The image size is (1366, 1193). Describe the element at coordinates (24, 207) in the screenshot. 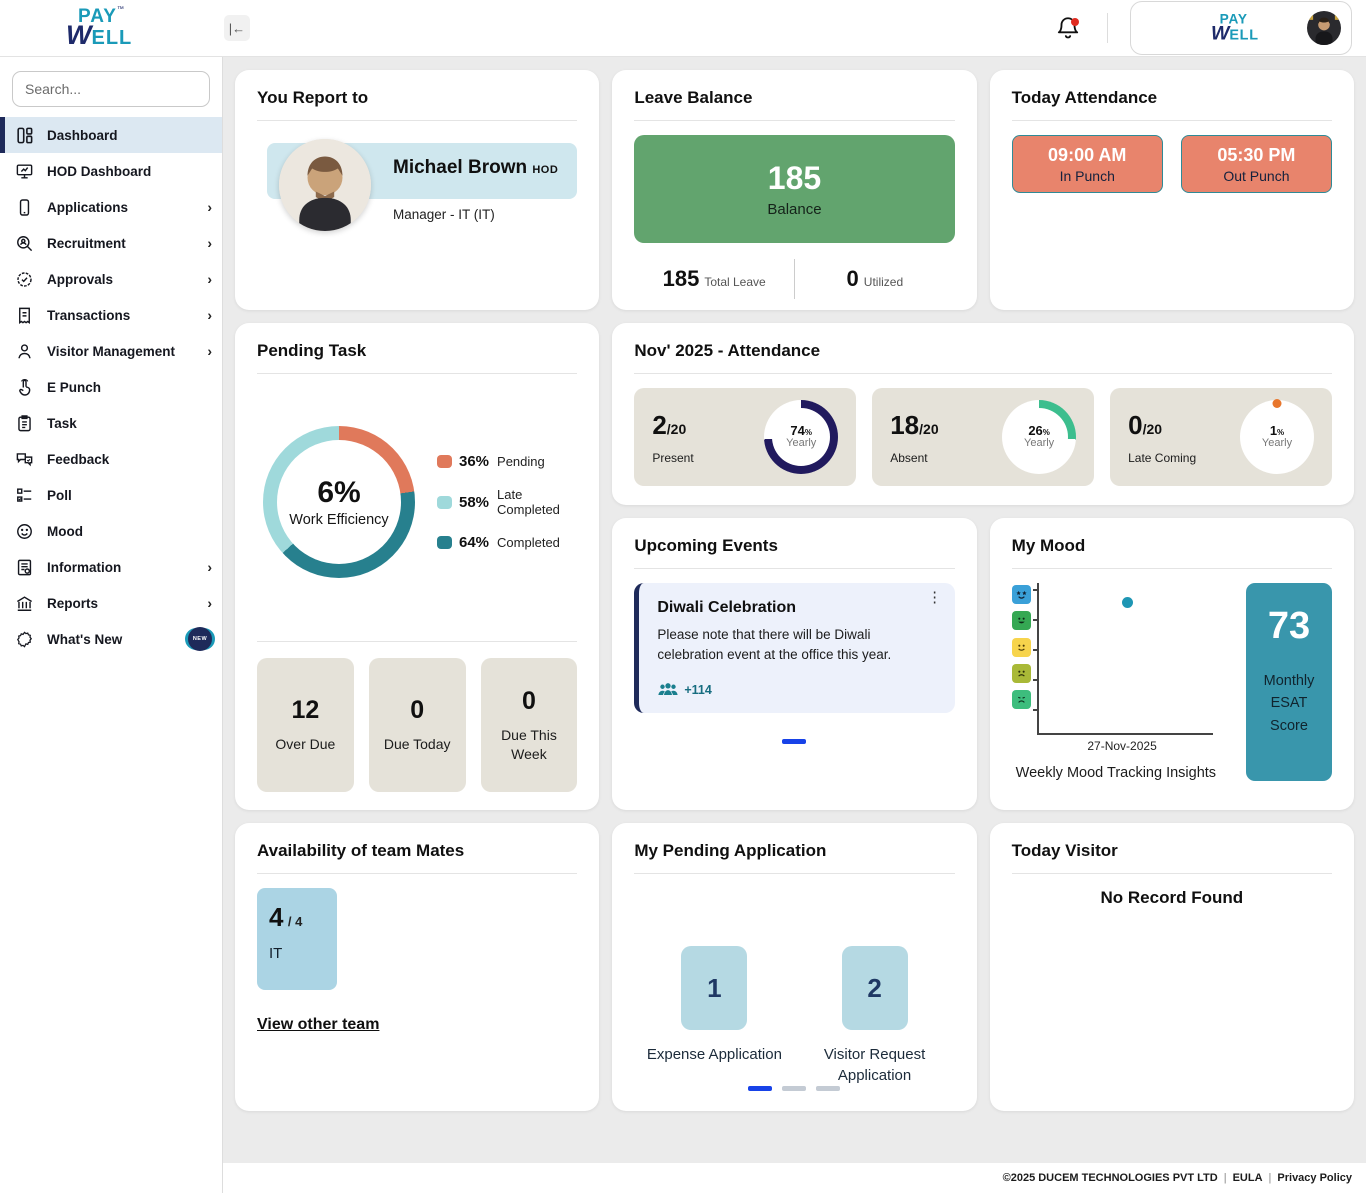

I see `phone-icon` at that location.